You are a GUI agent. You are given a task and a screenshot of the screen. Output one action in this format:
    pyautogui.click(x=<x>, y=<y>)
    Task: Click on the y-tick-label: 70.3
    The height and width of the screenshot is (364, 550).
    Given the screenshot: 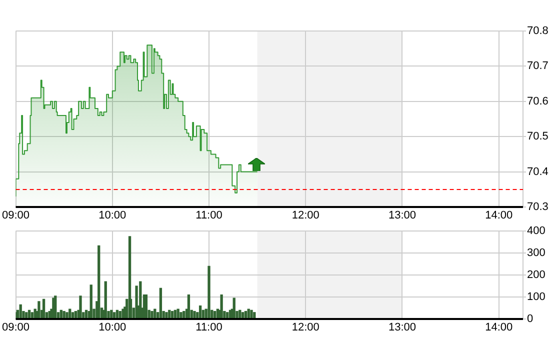 What is the action you would take?
    pyautogui.click(x=537, y=207)
    